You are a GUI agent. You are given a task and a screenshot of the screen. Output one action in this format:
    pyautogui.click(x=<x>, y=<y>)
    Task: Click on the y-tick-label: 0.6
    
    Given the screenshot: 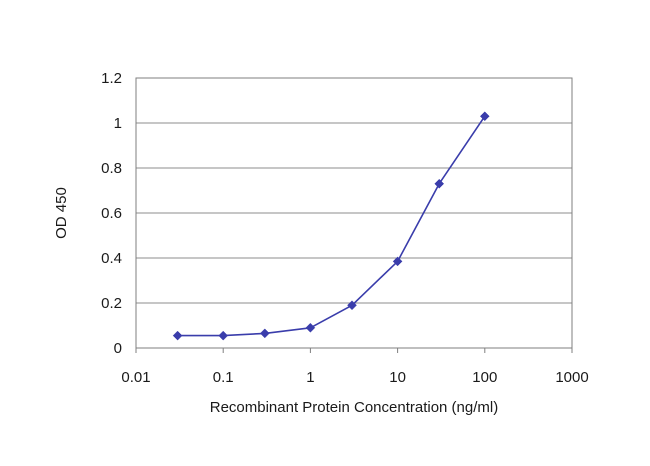 What is the action you would take?
    pyautogui.click(x=111, y=213)
    